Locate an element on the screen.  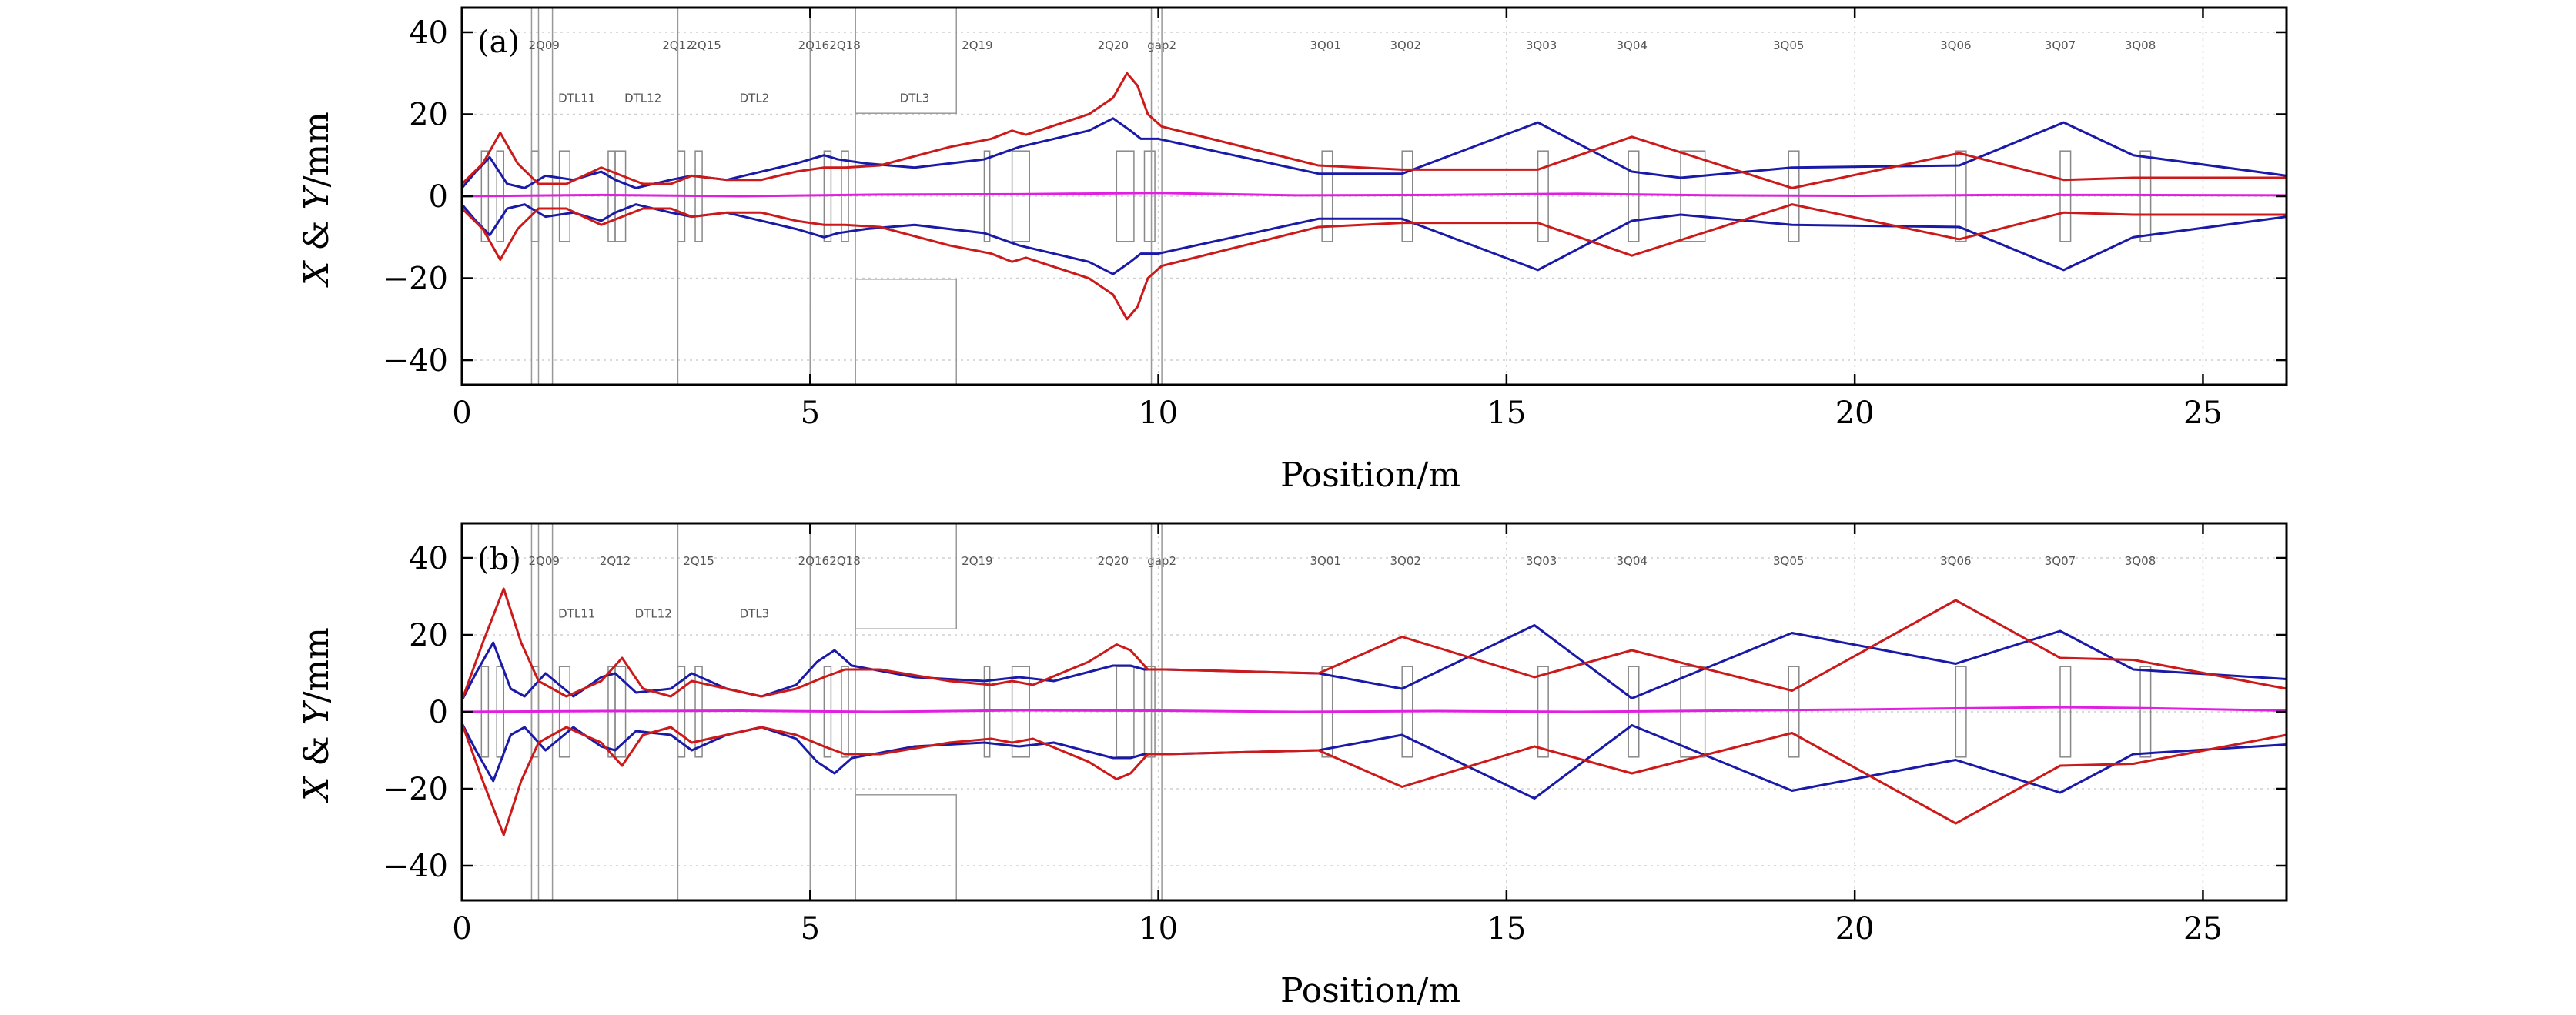
panel-b-centroid-upper is located at coordinates (1374, 709).